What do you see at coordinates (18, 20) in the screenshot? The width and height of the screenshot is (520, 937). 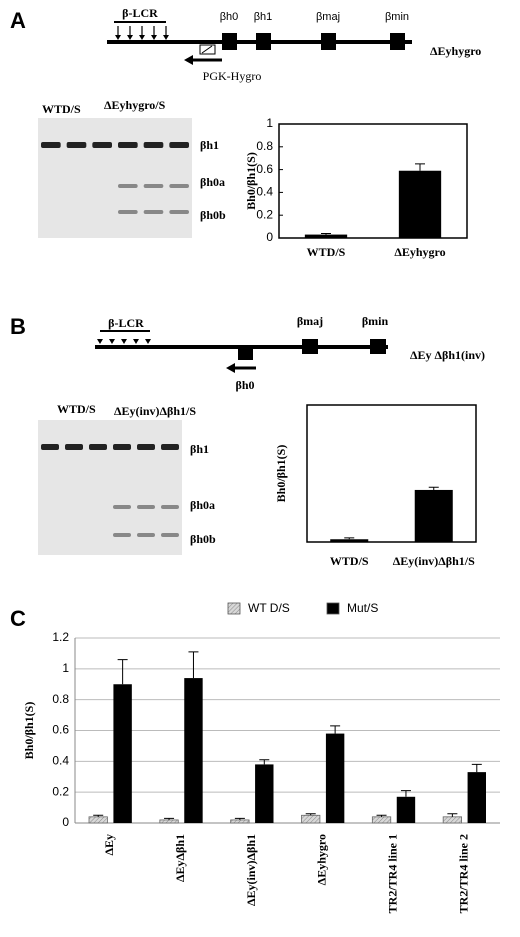 I see `panel-letter: A` at bounding box center [18, 20].